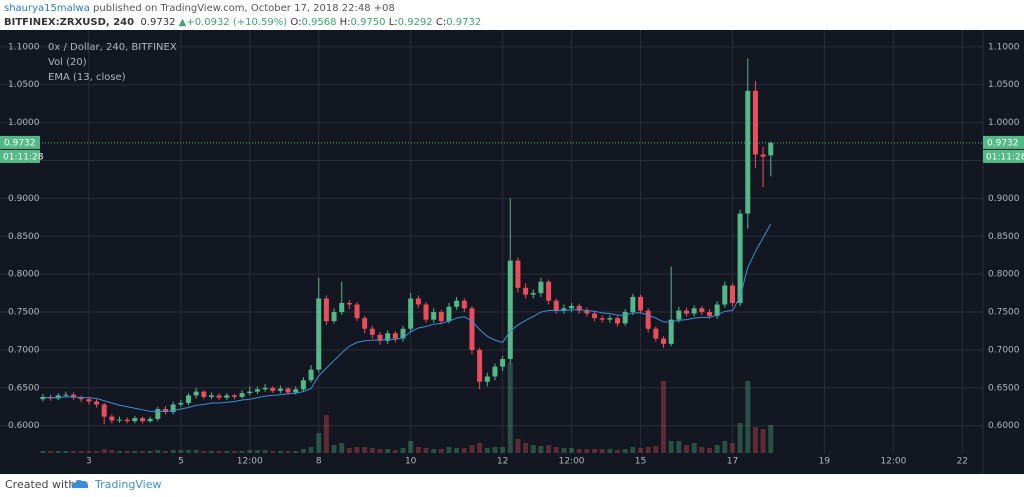 Image resolution: width=1024 pixels, height=497 pixels. What do you see at coordinates (1004, 388) in the screenshot?
I see `y-tick-label: 0.6500` at bounding box center [1004, 388].